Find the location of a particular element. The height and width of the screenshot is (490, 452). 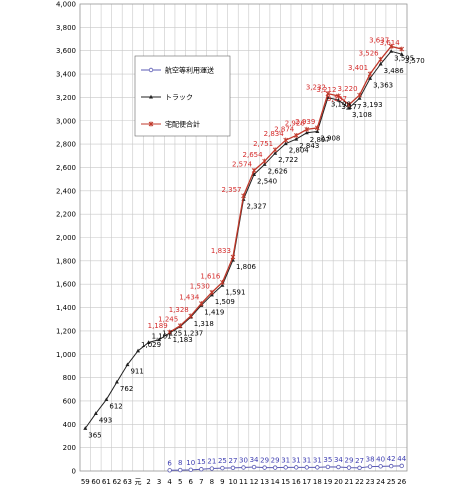

data-label: 3,570 is located at coordinates (415, 61).